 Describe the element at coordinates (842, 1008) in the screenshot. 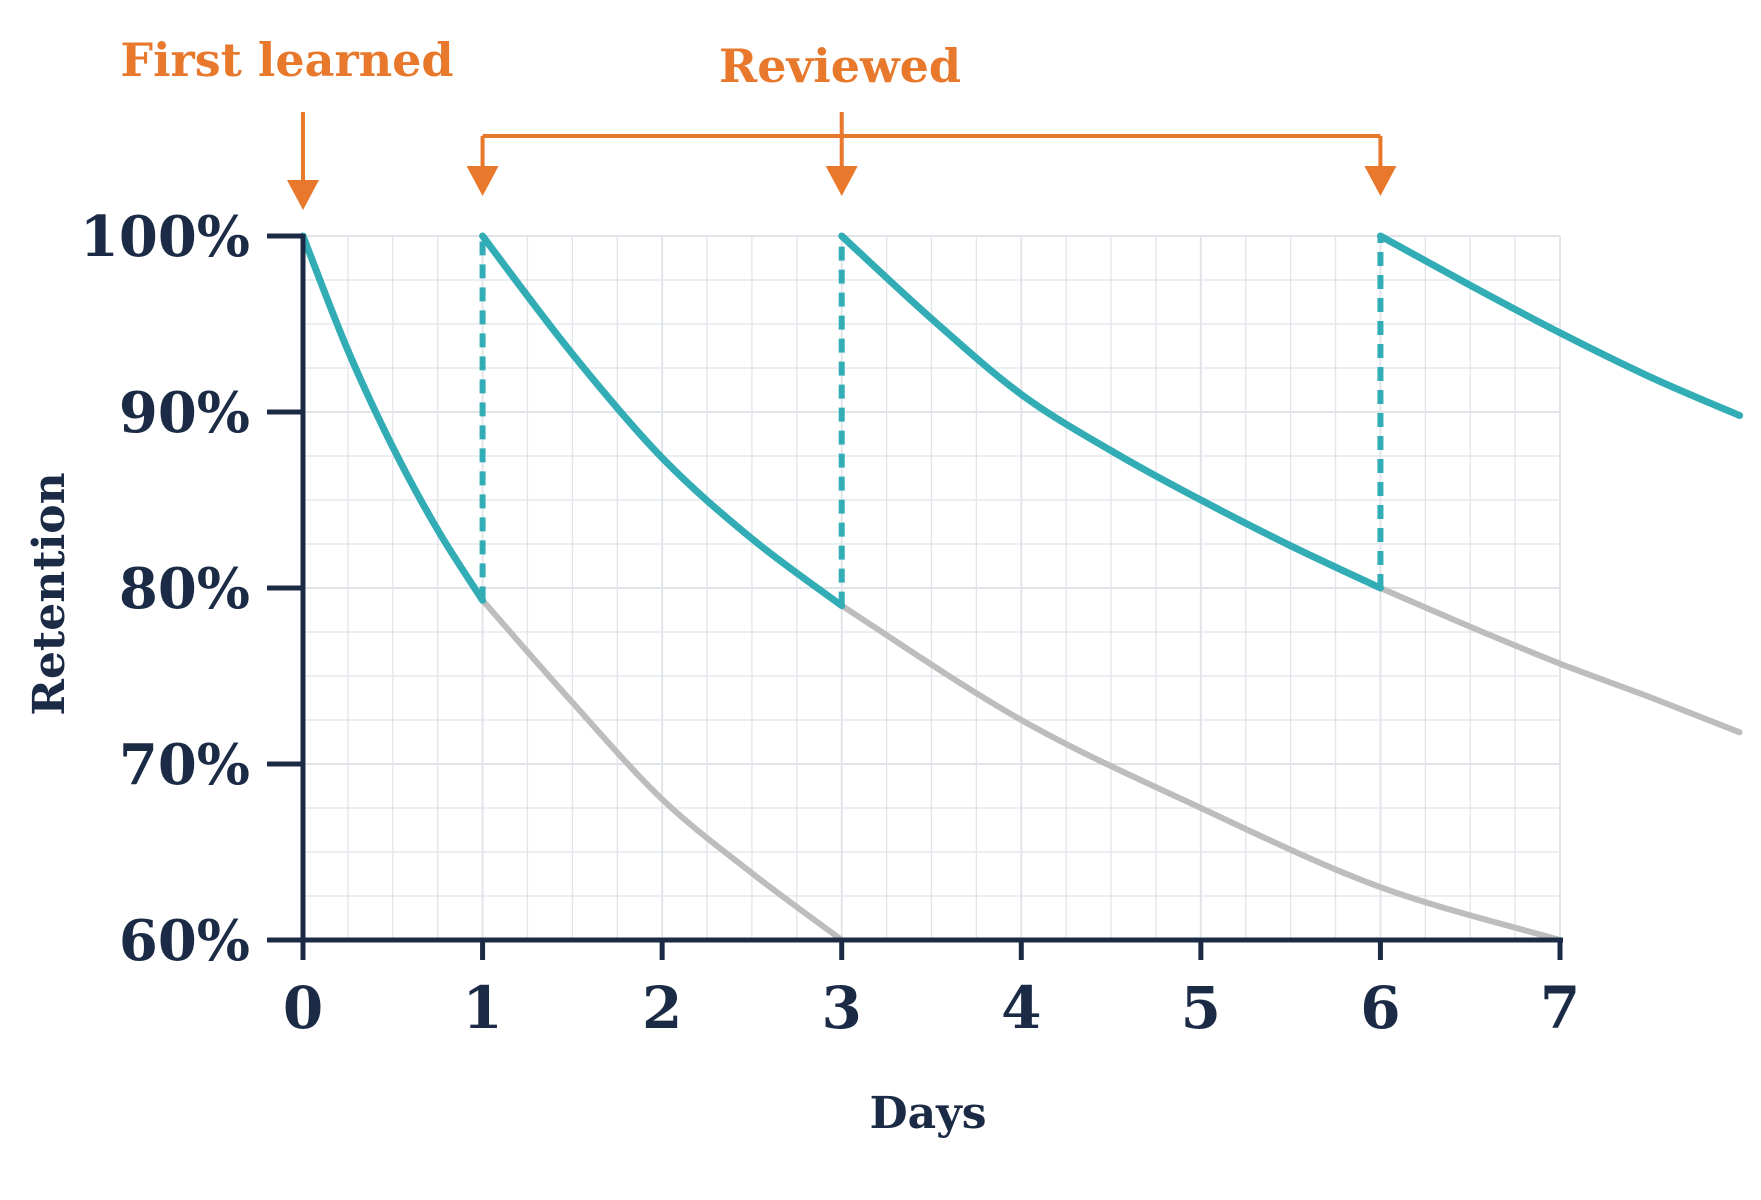

I see `x-tick-label: 3` at that location.